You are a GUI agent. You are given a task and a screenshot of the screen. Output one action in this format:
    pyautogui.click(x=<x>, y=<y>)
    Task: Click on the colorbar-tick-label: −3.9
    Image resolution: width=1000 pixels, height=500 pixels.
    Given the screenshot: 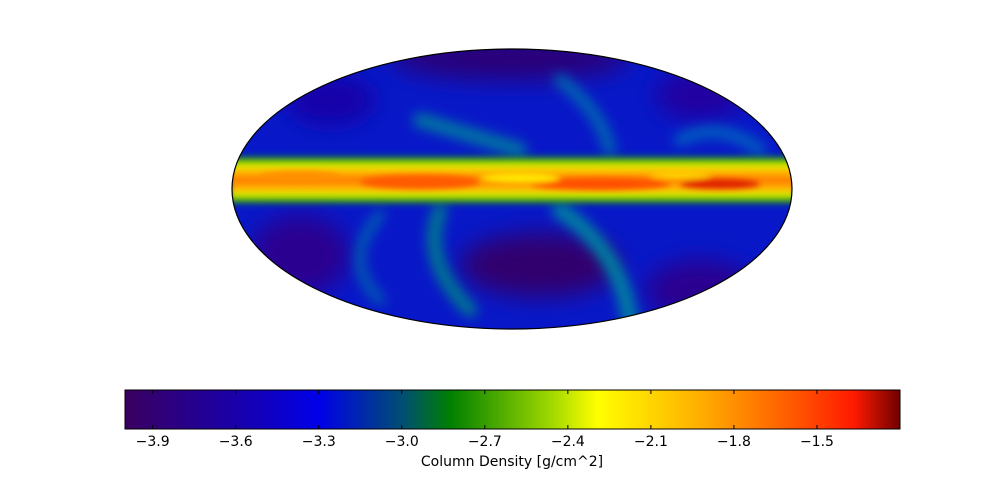 What is the action you would take?
    pyautogui.click(x=153, y=442)
    